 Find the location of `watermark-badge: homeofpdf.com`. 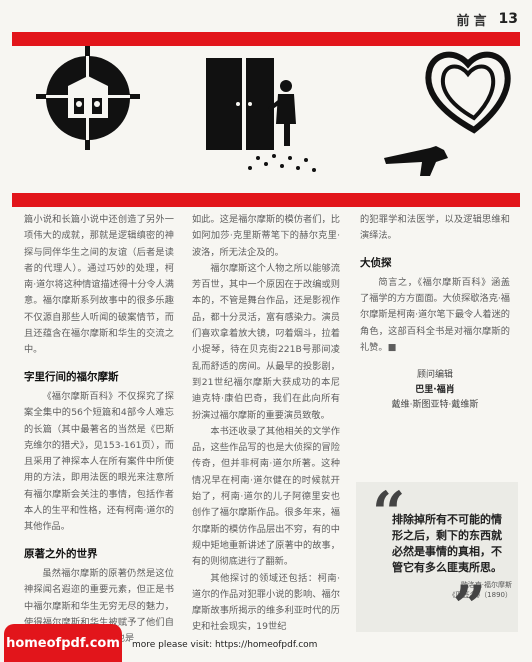

watermark-badge: homeofpdf.com is located at coordinates (63, 643).